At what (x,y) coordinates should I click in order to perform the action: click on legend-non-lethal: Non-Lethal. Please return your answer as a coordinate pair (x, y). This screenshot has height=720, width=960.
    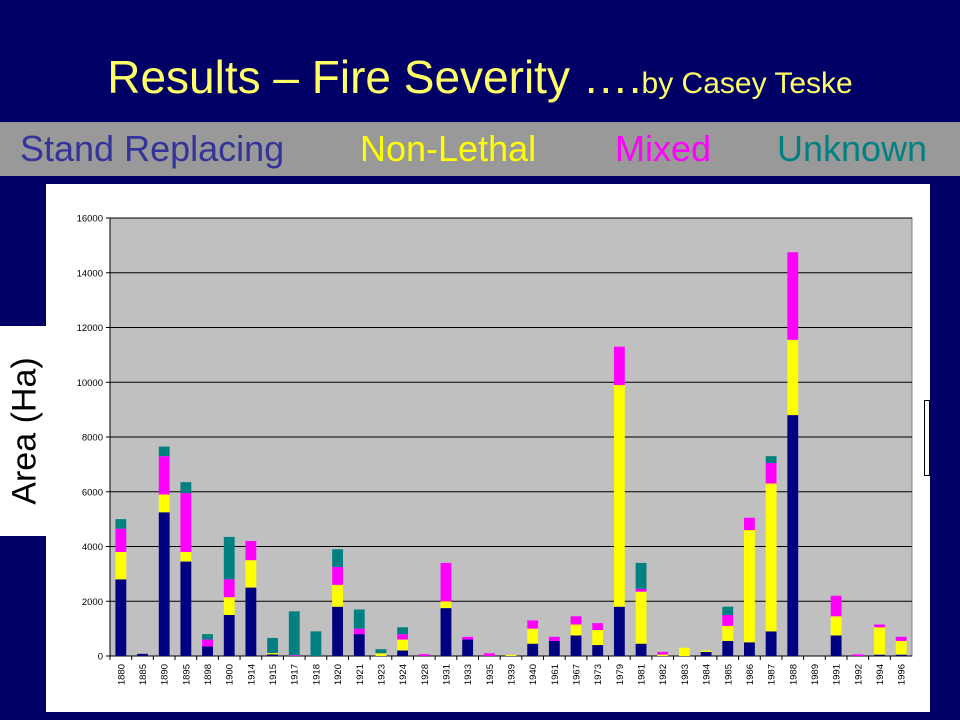
    Looking at the image, I should click on (448, 148).